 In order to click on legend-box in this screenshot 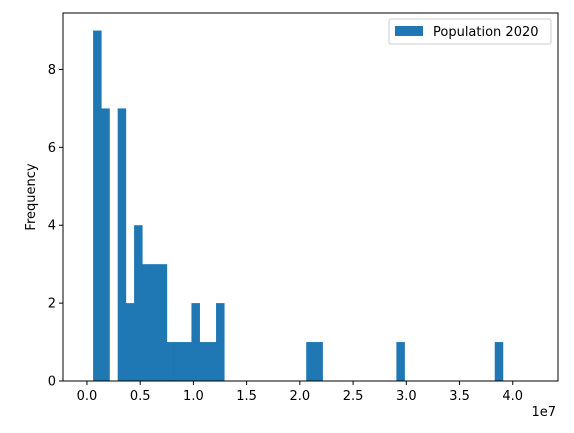, I will do `click(470, 31)`.